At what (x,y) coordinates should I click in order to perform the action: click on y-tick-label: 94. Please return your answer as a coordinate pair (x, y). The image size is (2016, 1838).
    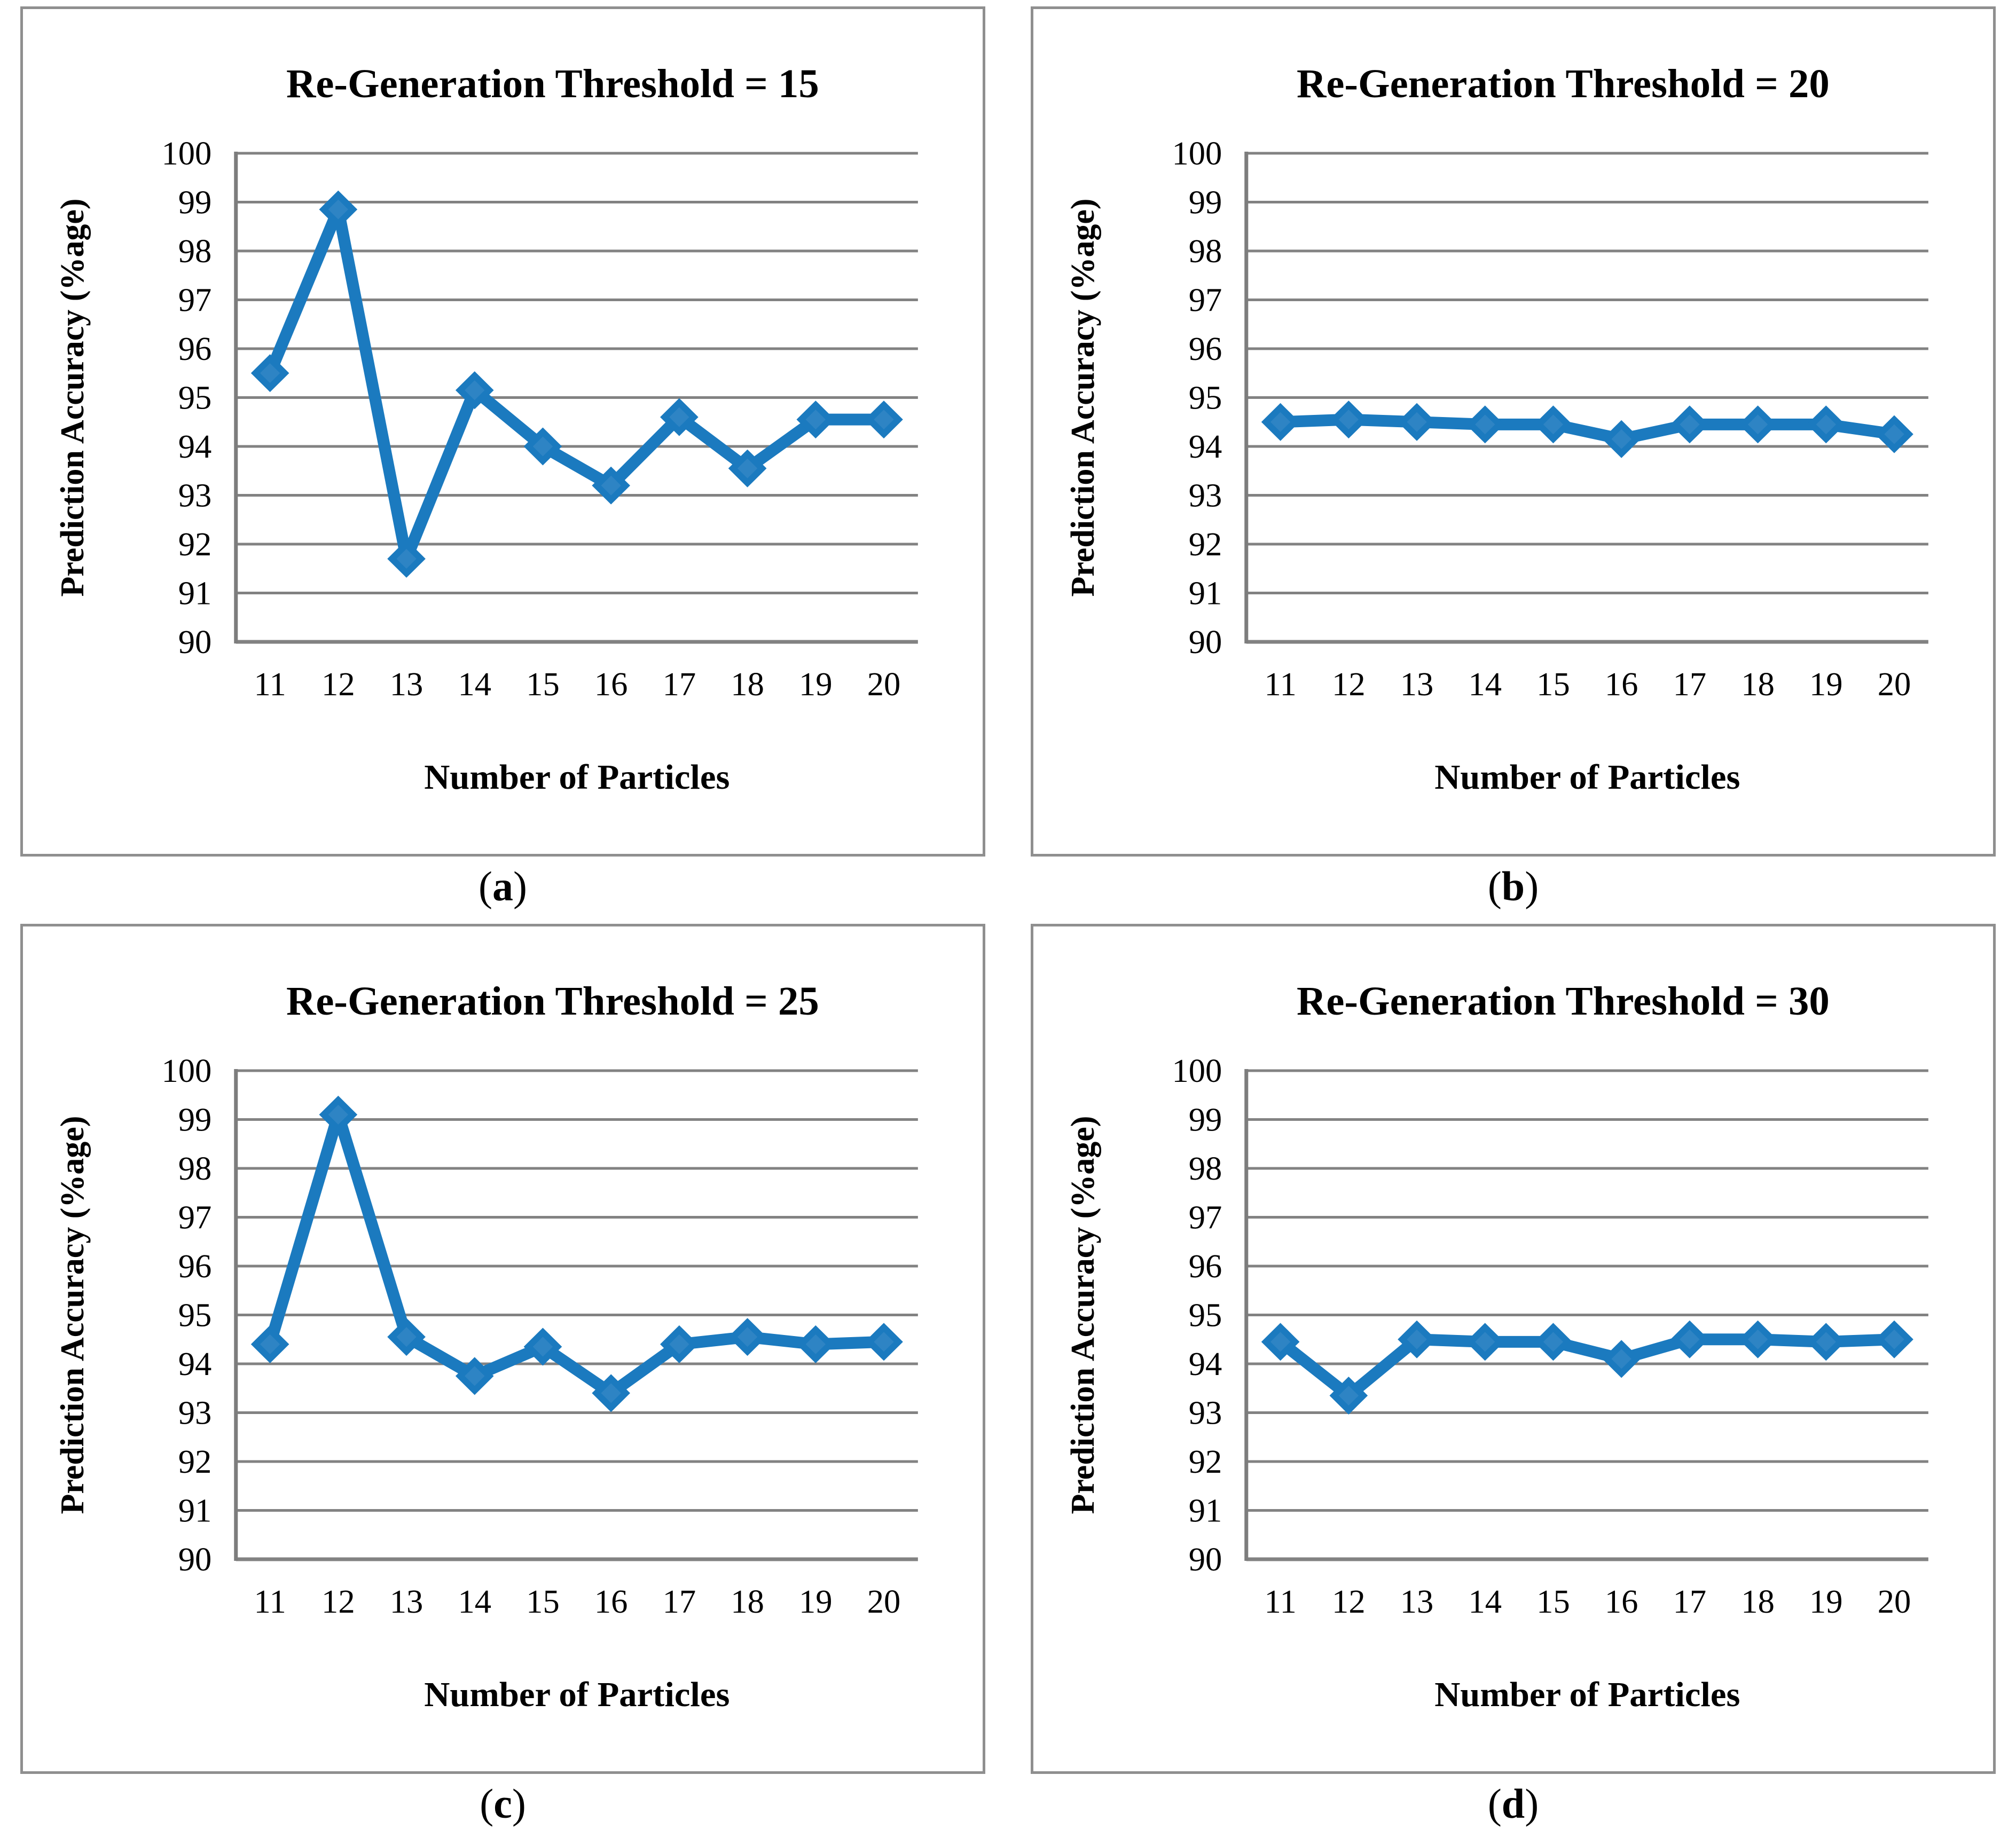
    Looking at the image, I should click on (1205, 446).